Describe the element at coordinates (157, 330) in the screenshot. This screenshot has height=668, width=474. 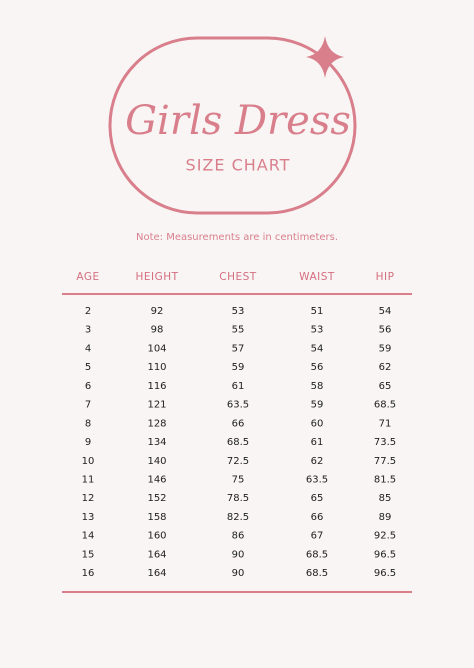
I see `table-cell: 98` at that location.